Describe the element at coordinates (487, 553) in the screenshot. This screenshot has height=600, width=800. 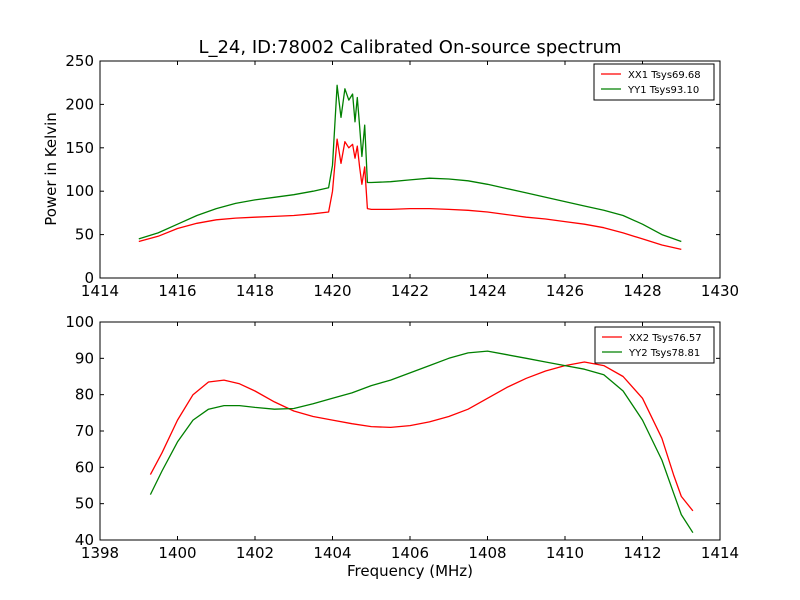
I see `x-tick-label: 1408` at that location.